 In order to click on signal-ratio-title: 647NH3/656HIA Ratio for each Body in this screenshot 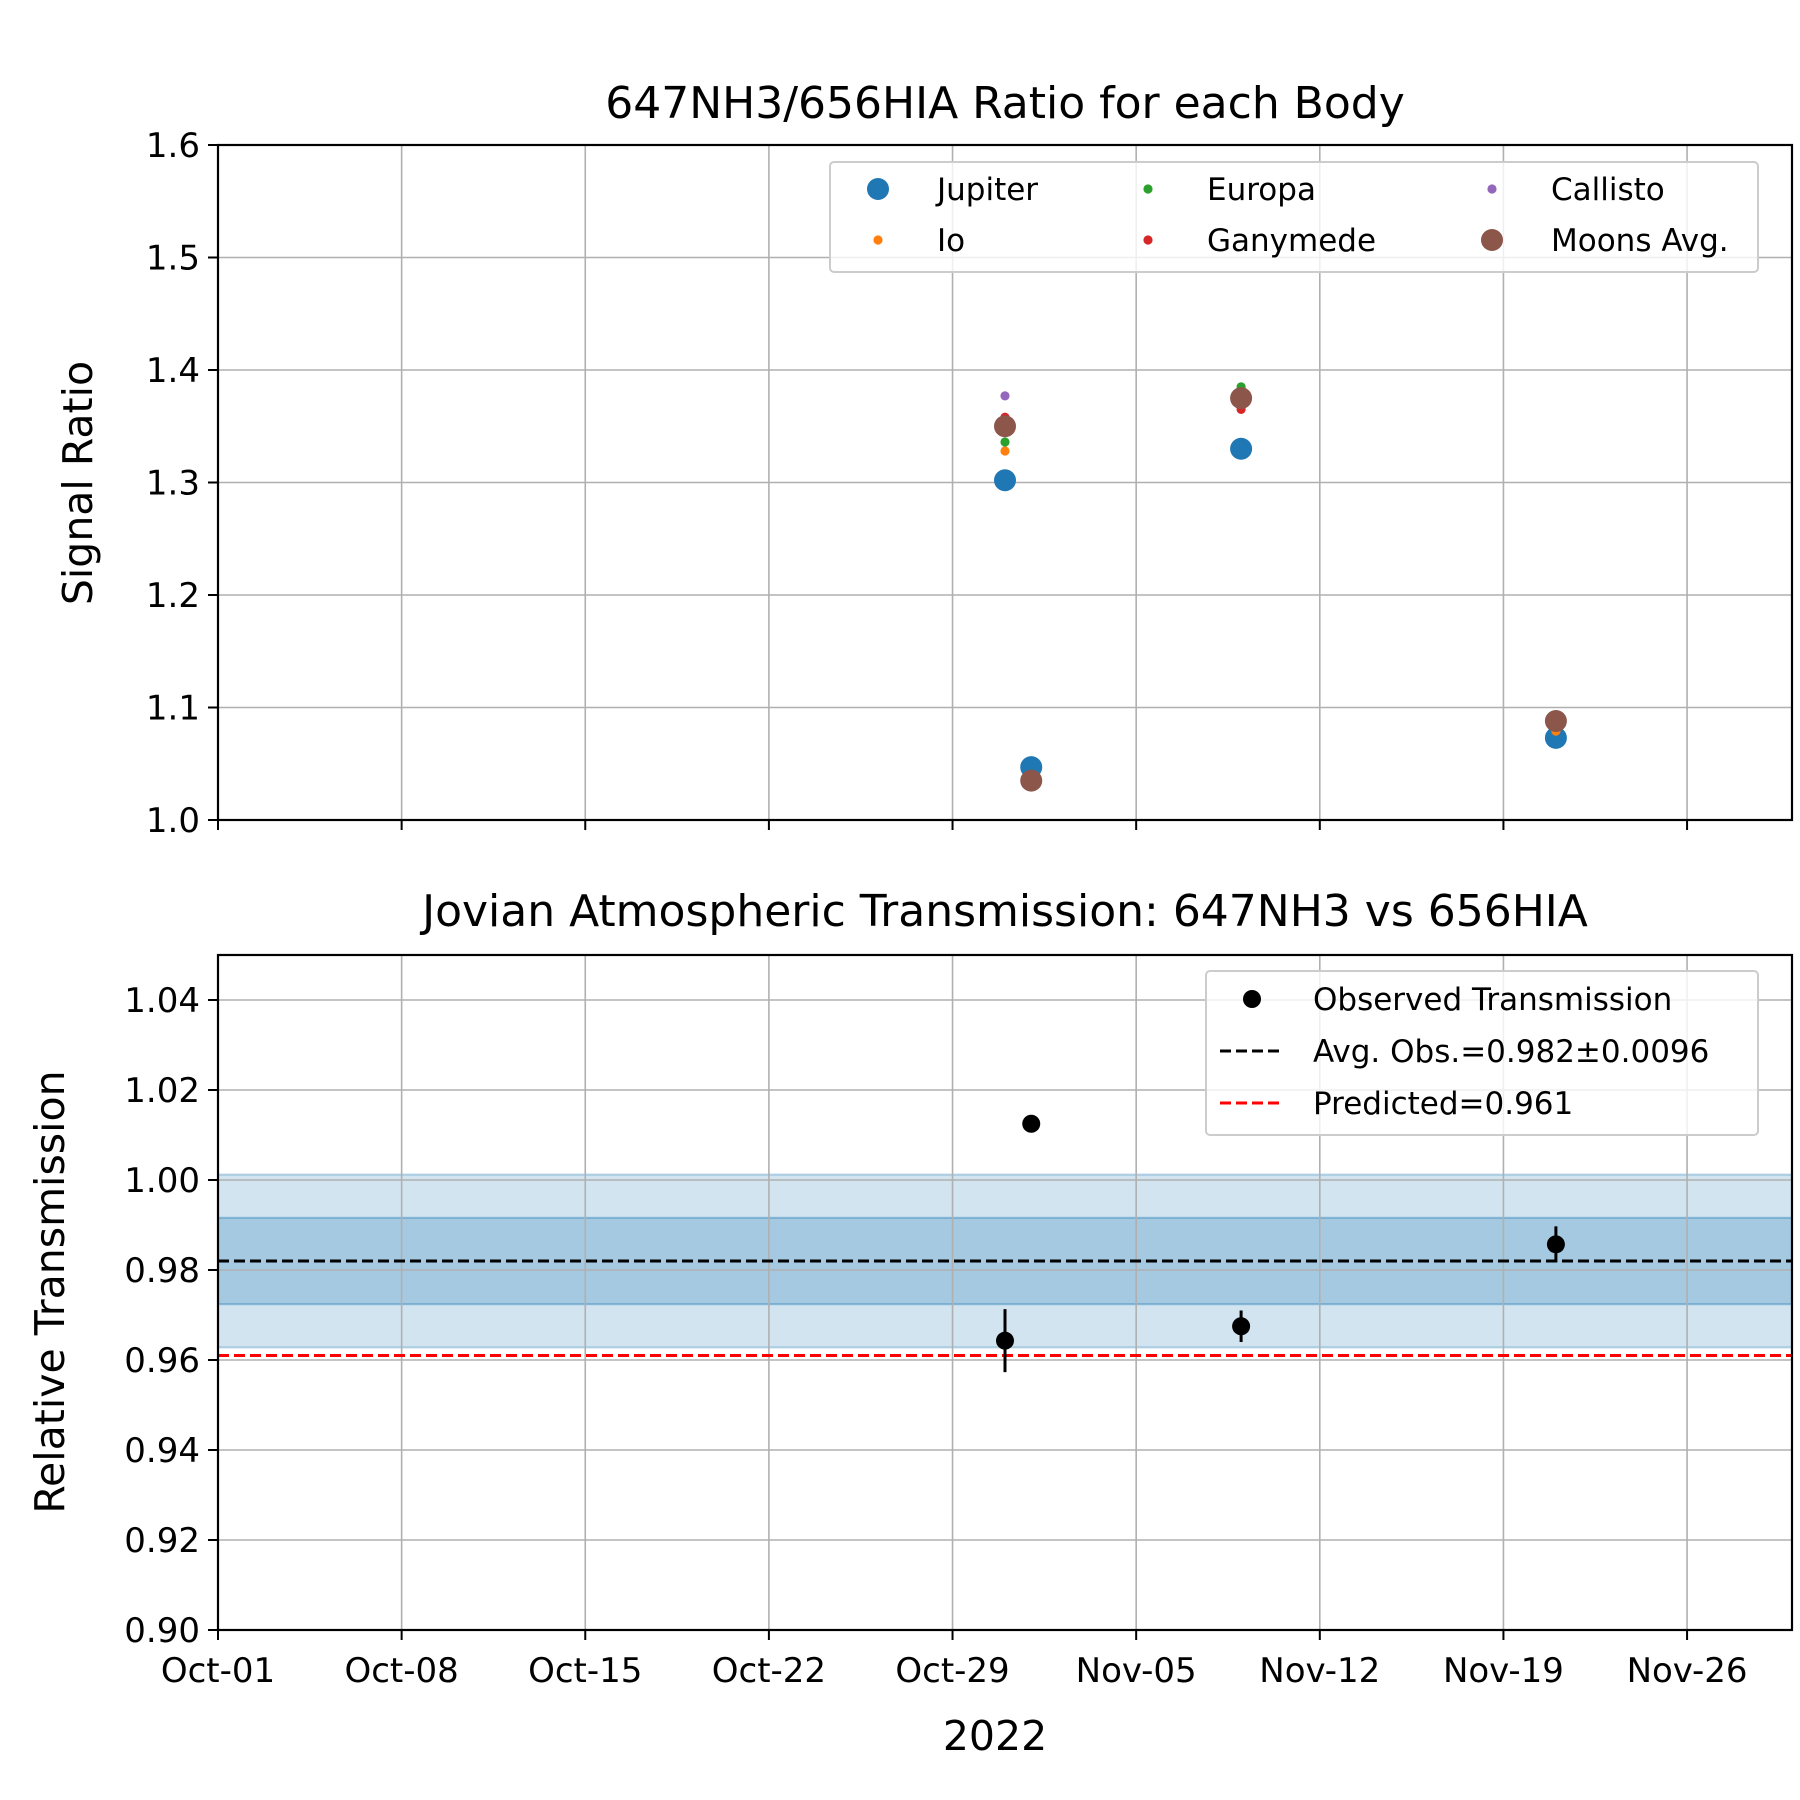, I will do `click(1005, 103)`.